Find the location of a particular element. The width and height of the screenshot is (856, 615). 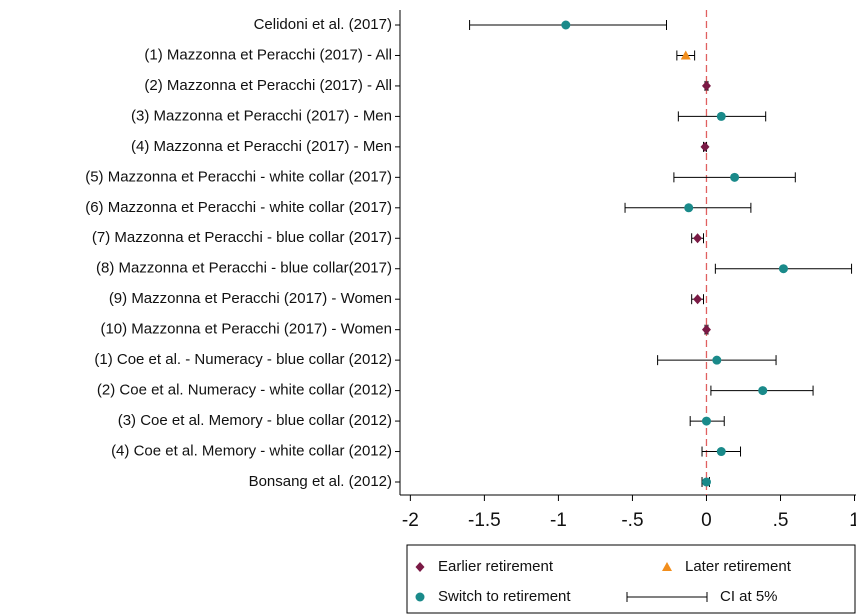

y-tick-label: (3) Mazzonna et Peracchi (2017) - Men is located at coordinates (261, 115).